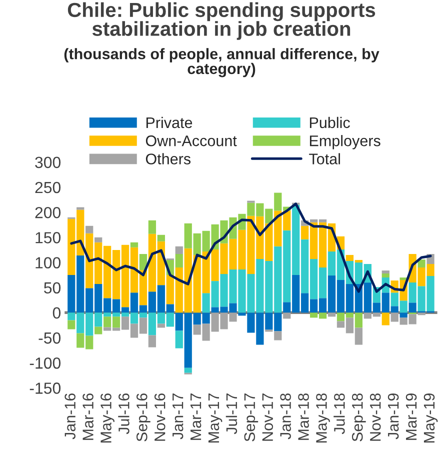 Image resolution: width=443 pixels, height=458 pixels. I want to click on x-tick-label: May-16, so click(107, 417).